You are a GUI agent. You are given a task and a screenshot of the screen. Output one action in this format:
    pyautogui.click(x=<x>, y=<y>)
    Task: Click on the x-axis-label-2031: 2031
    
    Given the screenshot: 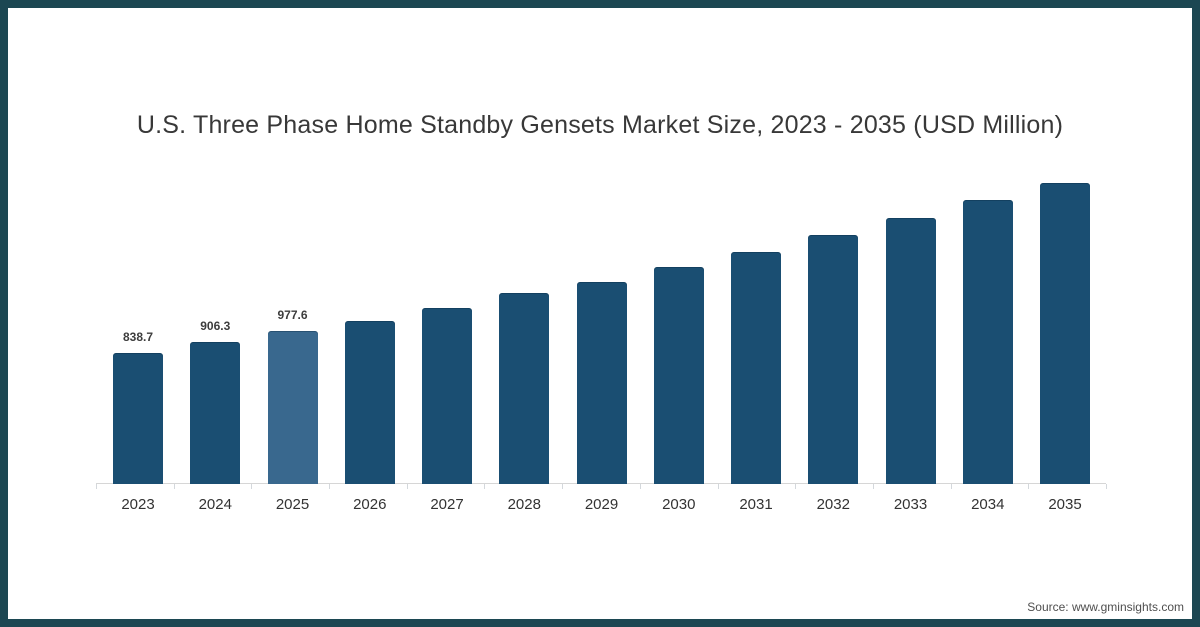 What is the action you would take?
    pyautogui.click(x=756, y=504)
    